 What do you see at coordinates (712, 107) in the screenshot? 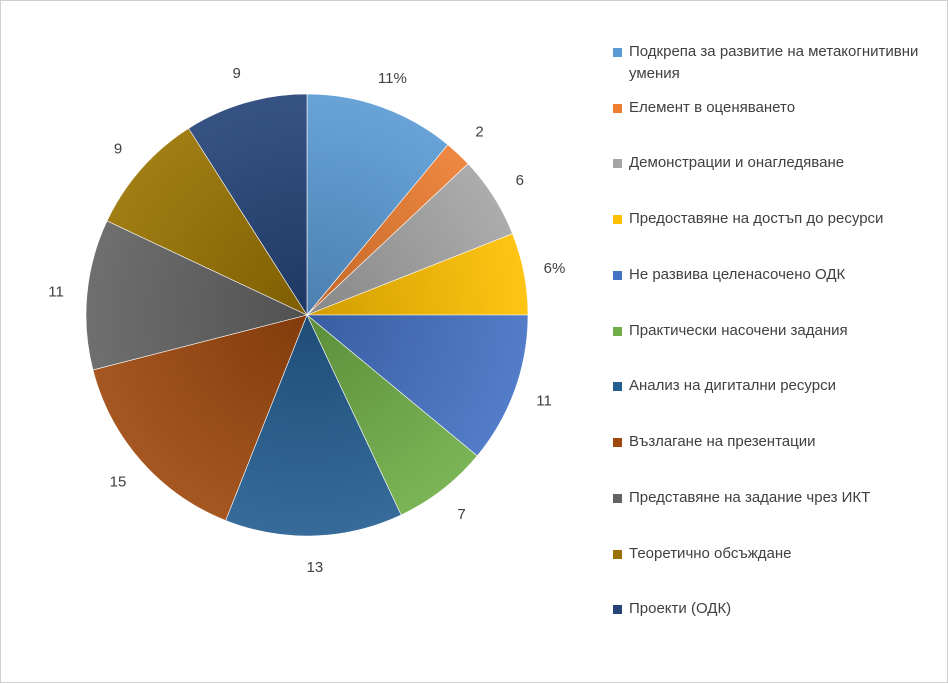
I see `legend-label: Елемент в оценяването` at bounding box center [712, 107].